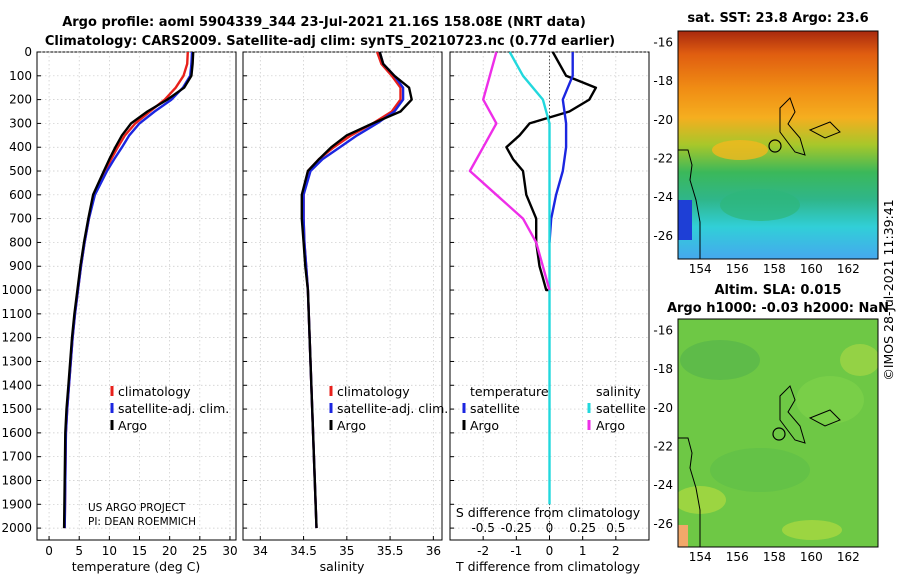  I want to click on x-tick-label: -1, so click(516, 551).